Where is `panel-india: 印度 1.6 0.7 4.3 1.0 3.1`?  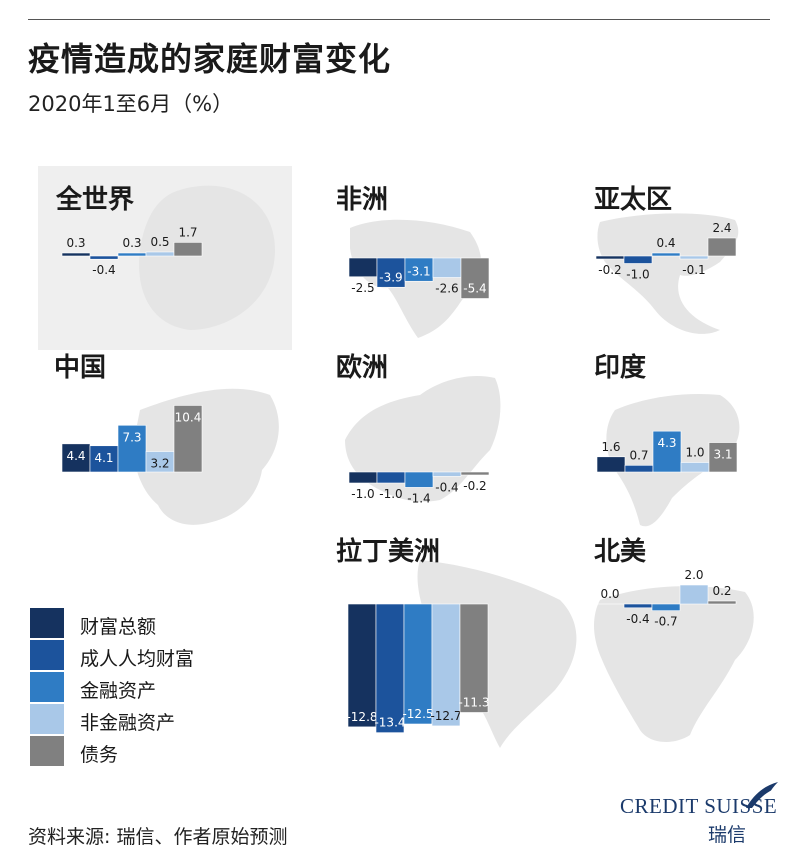 panel-india: 印度 1.6 0.7 4.3 1.0 3.1 is located at coordinates (667, 439).